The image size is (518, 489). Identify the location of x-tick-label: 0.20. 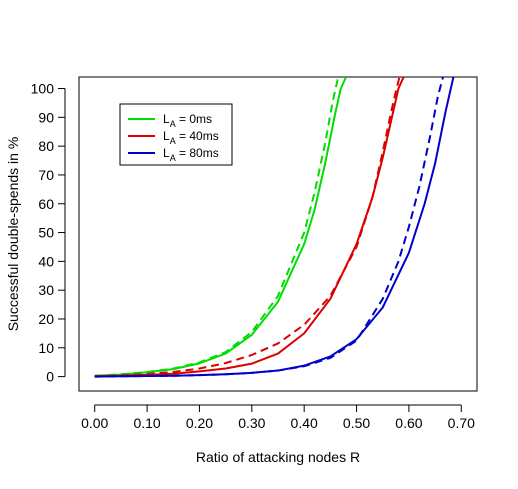
(199, 423).